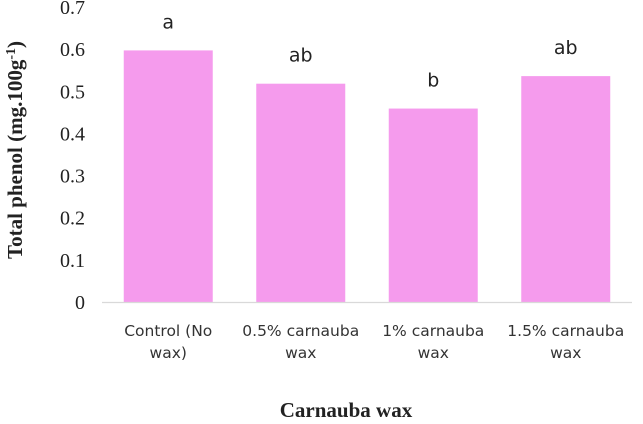  I want to click on y-axis-title-superscript: -1, so click(11, 54).